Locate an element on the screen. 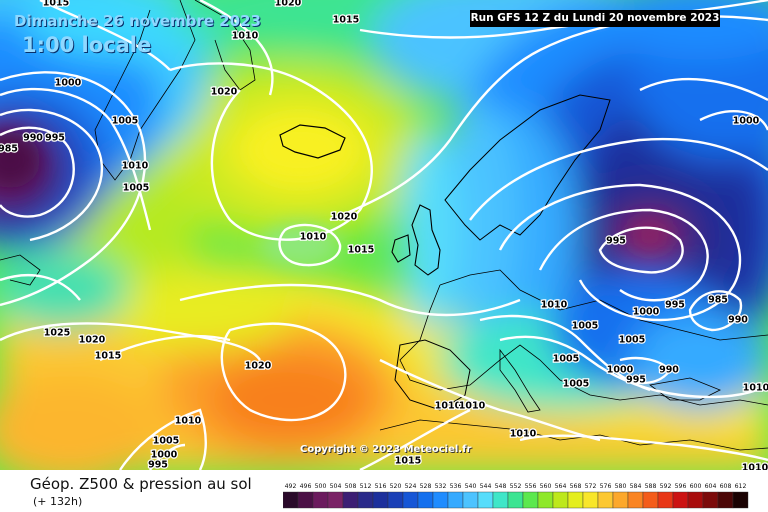 The width and height of the screenshot is (768, 512). scale-tick-label: 572 is located at coordinates (591, 486).